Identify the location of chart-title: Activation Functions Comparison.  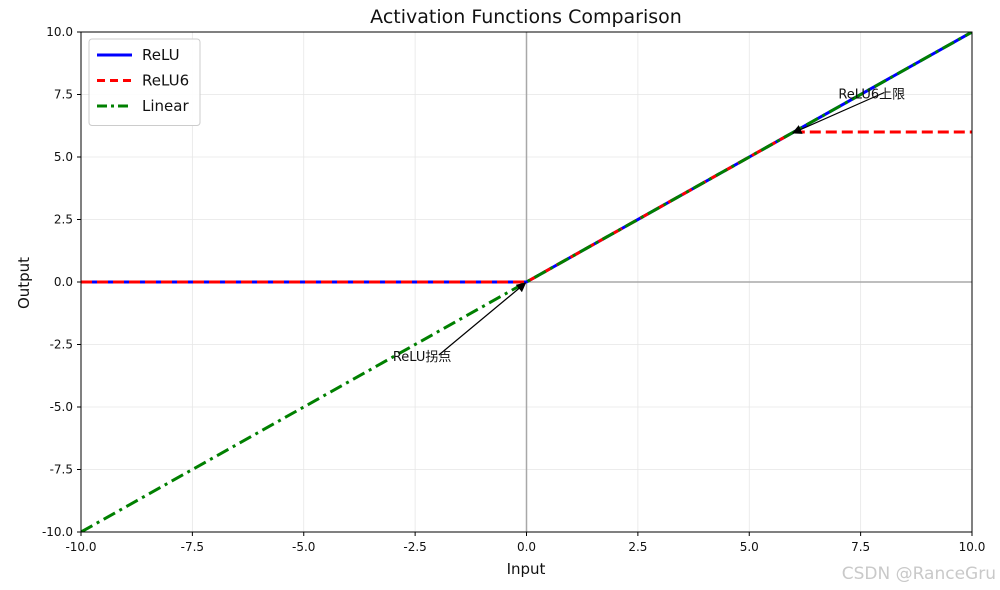
(526, 17).